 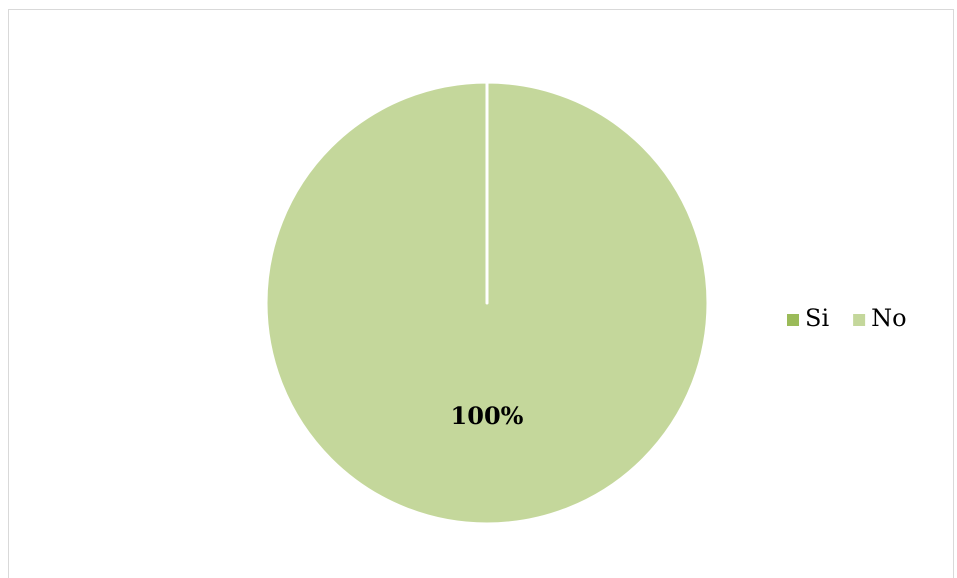 I want to click on legend-label: Si, so click(x=817, y=318).